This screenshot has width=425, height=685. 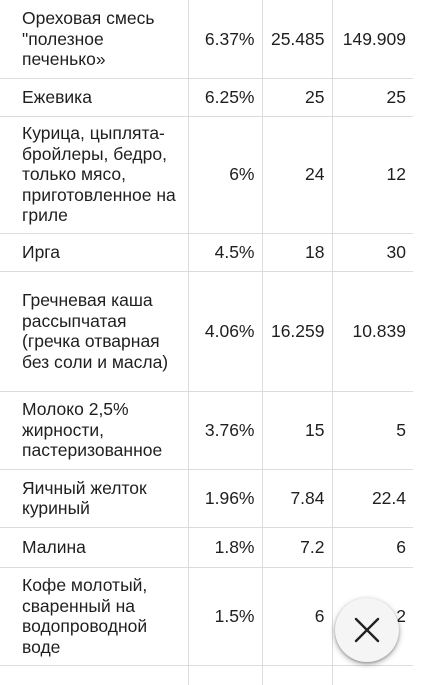 What do you see at coordinates (94, 97) in the screenshot?
I see `food-name: Ежевика` at bounding box center [94, 97].